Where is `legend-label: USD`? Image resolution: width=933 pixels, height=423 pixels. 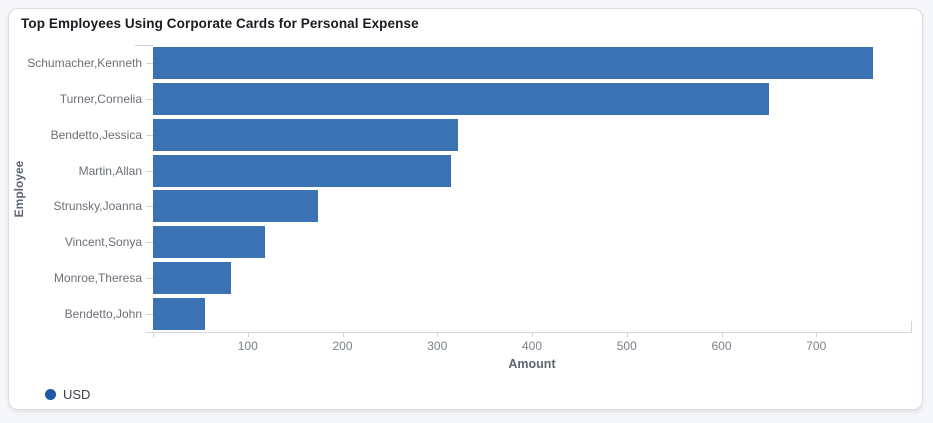
legend-label: USD is located at coordinates (77, 394).